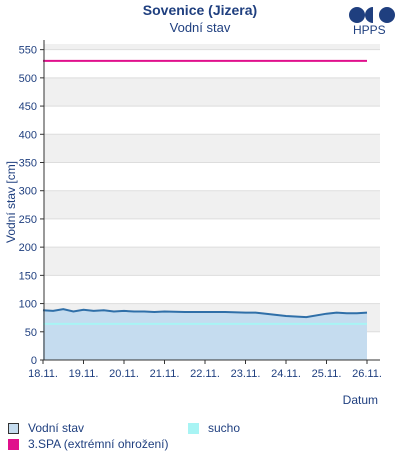 This screenshot has width=400, height=460. Describe the element at coordinates (34, 361) in the screenshot. I see `y-tick-label: 0` at that location.